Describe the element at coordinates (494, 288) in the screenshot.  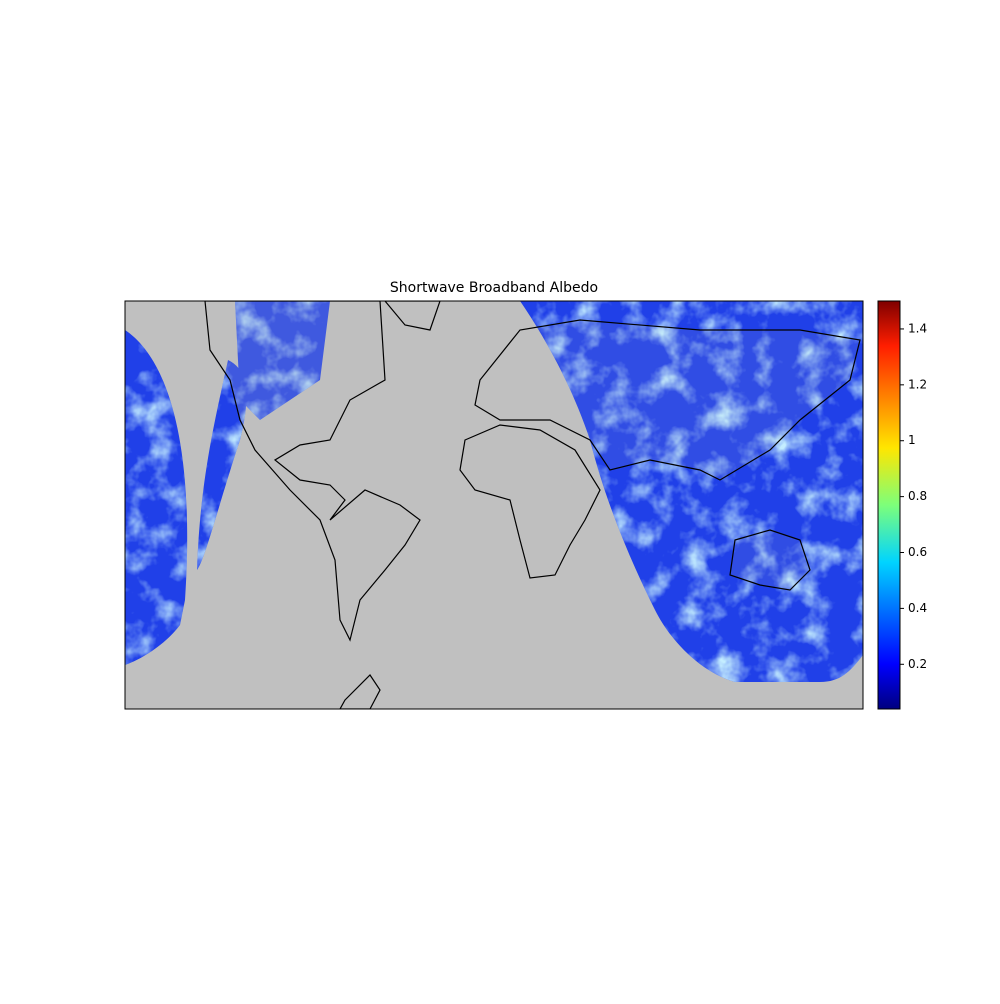
I see `chart-title: Shortwave Broadband Albedo` at that location.